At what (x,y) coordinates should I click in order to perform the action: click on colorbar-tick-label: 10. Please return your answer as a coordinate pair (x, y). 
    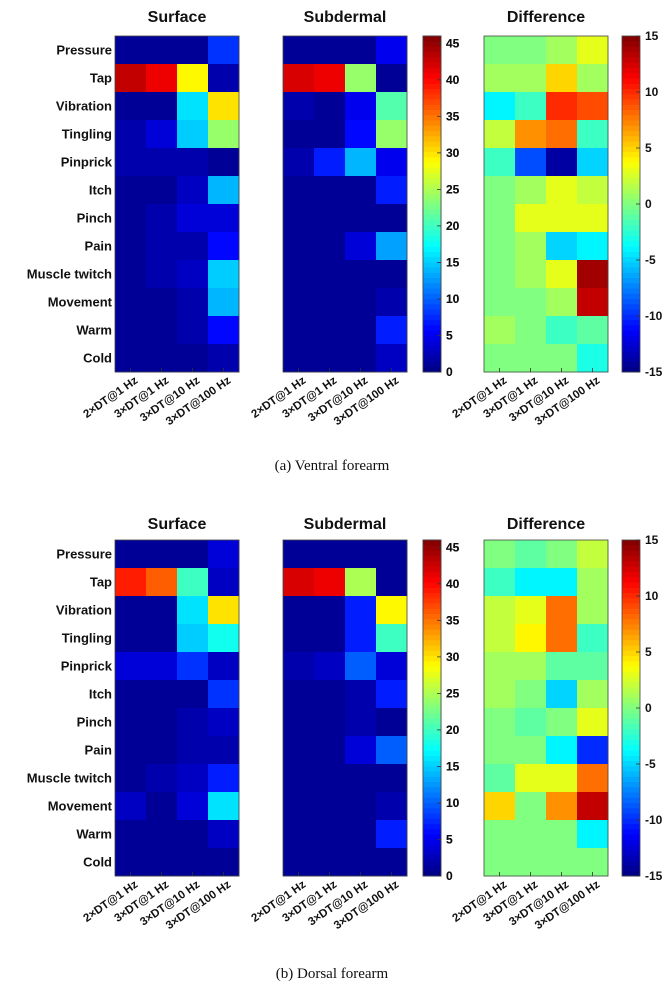
    Looking at the image, I should click on (453, 803).